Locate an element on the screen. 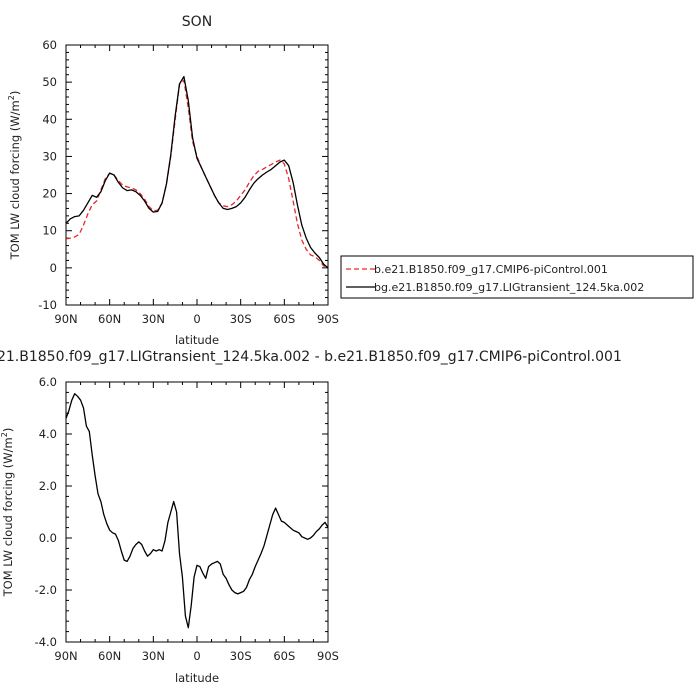 The width and height of the screenshot is (700, 700). y-tick-label: 20 is located at coordinates (49, 194).